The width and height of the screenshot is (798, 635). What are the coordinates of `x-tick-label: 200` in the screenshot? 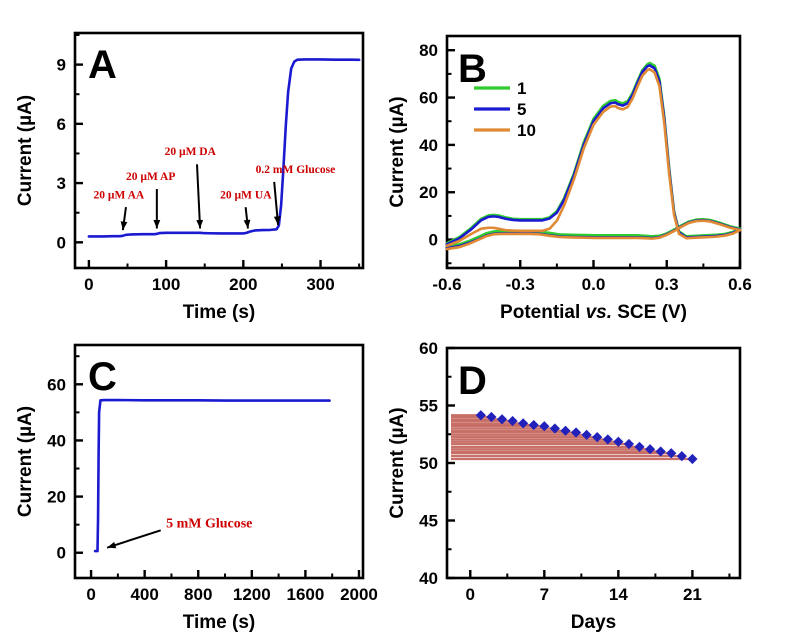 It's located at (243, 284).